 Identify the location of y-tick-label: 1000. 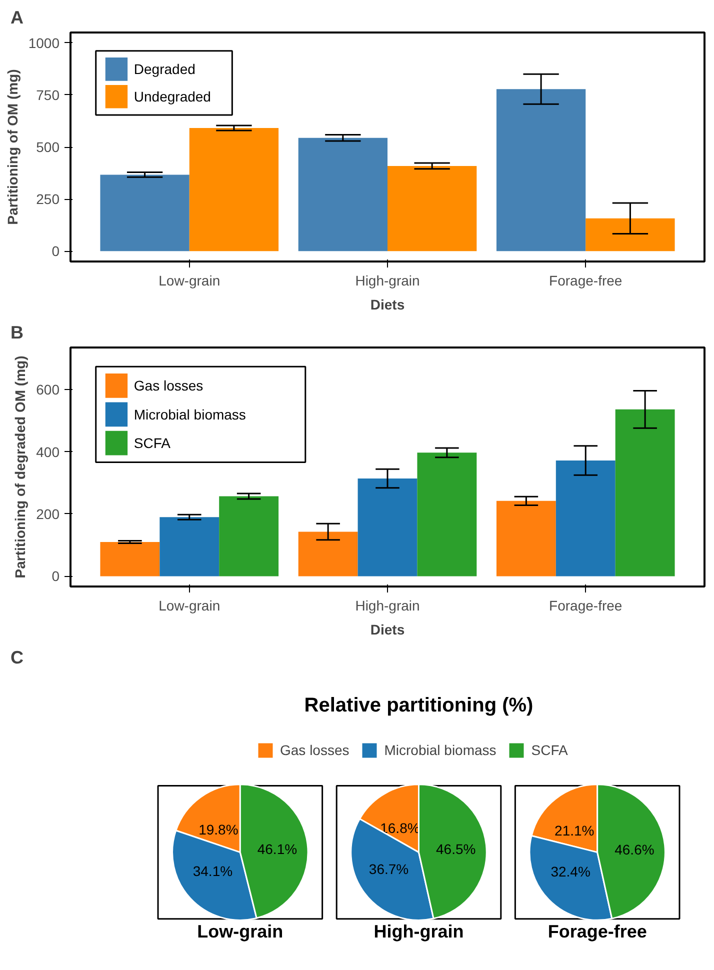
(44, 42).